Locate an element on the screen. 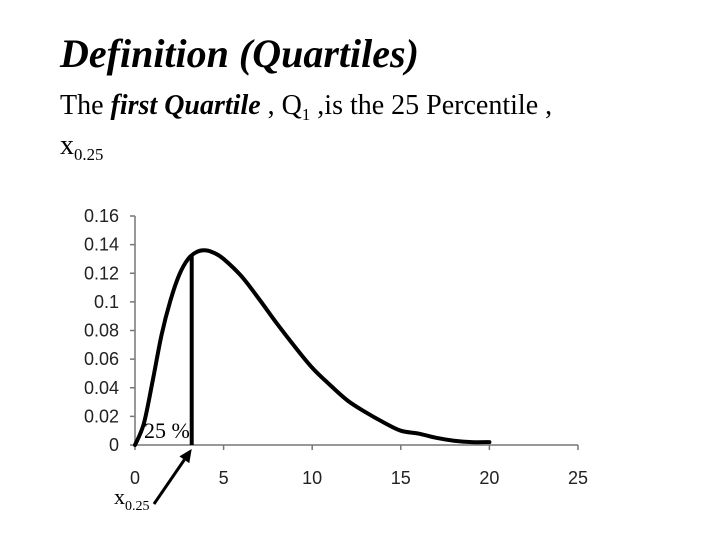 The width and height of the screenshot is (720, 540). area-percent-label: 25 % is located at coordinates (167, 430).